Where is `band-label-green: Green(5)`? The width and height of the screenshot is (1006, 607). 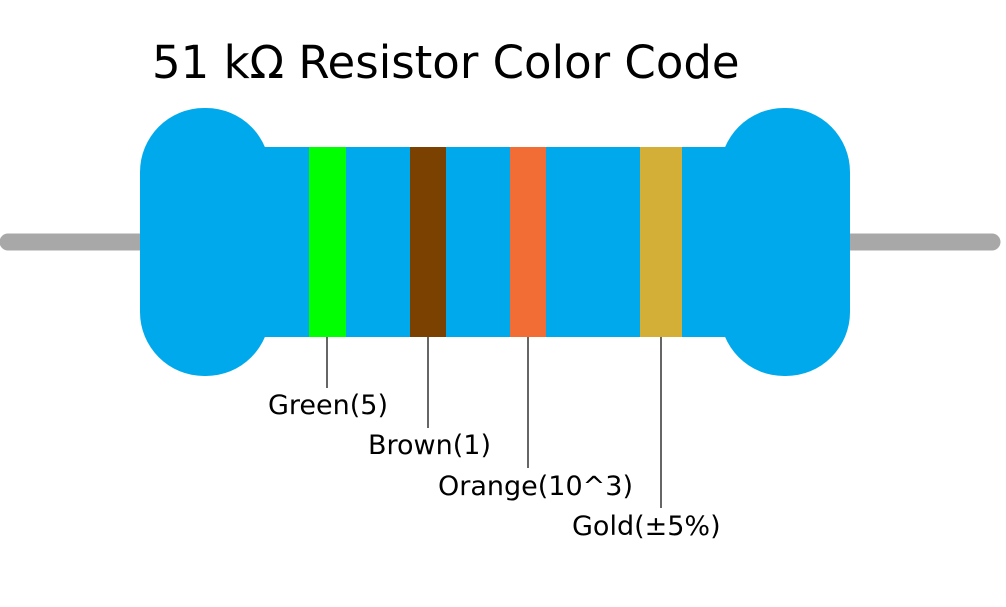
band-label-green: Green(5) is located at coordinates (328, 405).